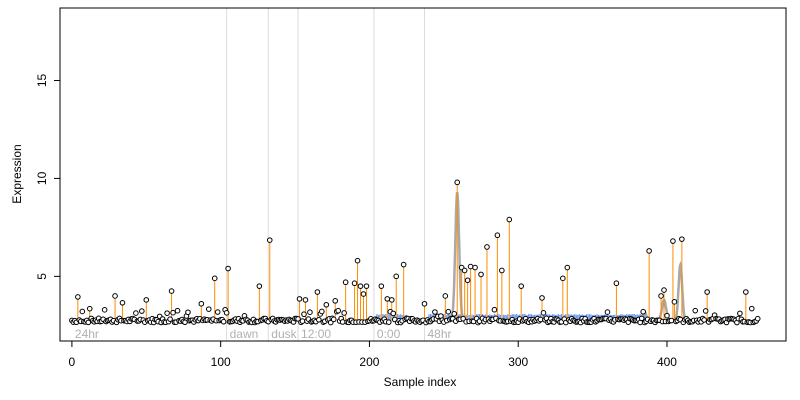 This screenshot has height=400, width=800. I want to click on y-tick-label: 10, so click(42, 178).